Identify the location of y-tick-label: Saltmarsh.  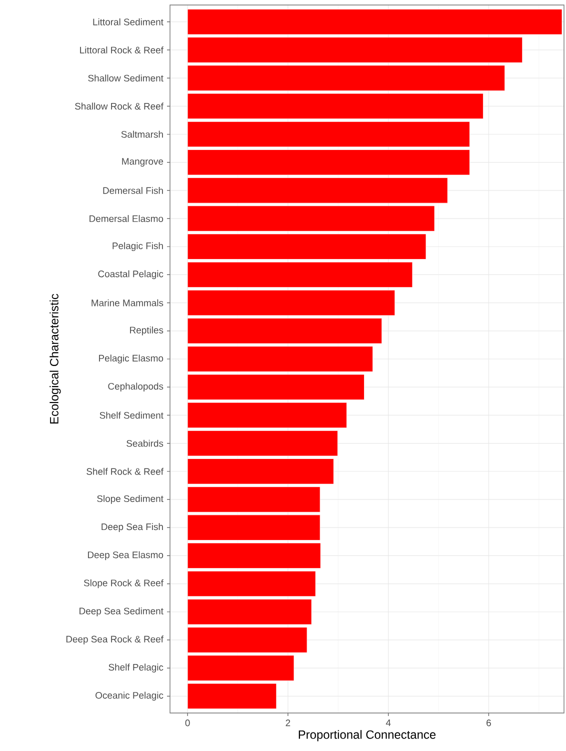
(142, 134).